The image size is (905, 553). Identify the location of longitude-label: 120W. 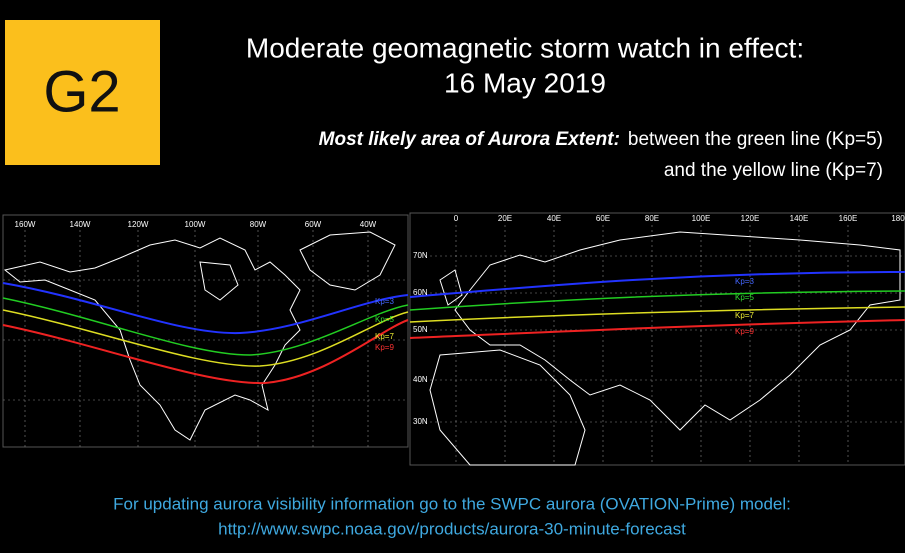
(138, 224).